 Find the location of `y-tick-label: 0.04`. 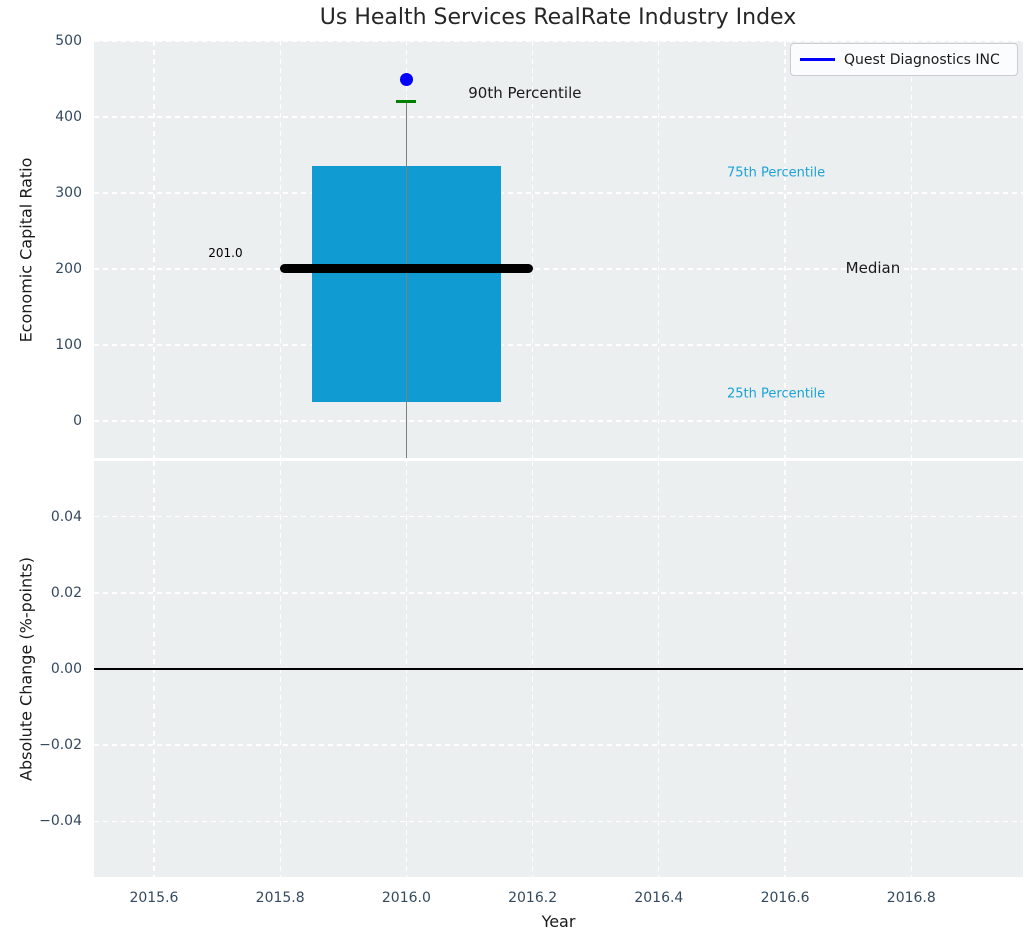

y-tick-label: 0.04 is located at coordinates (66, 516).